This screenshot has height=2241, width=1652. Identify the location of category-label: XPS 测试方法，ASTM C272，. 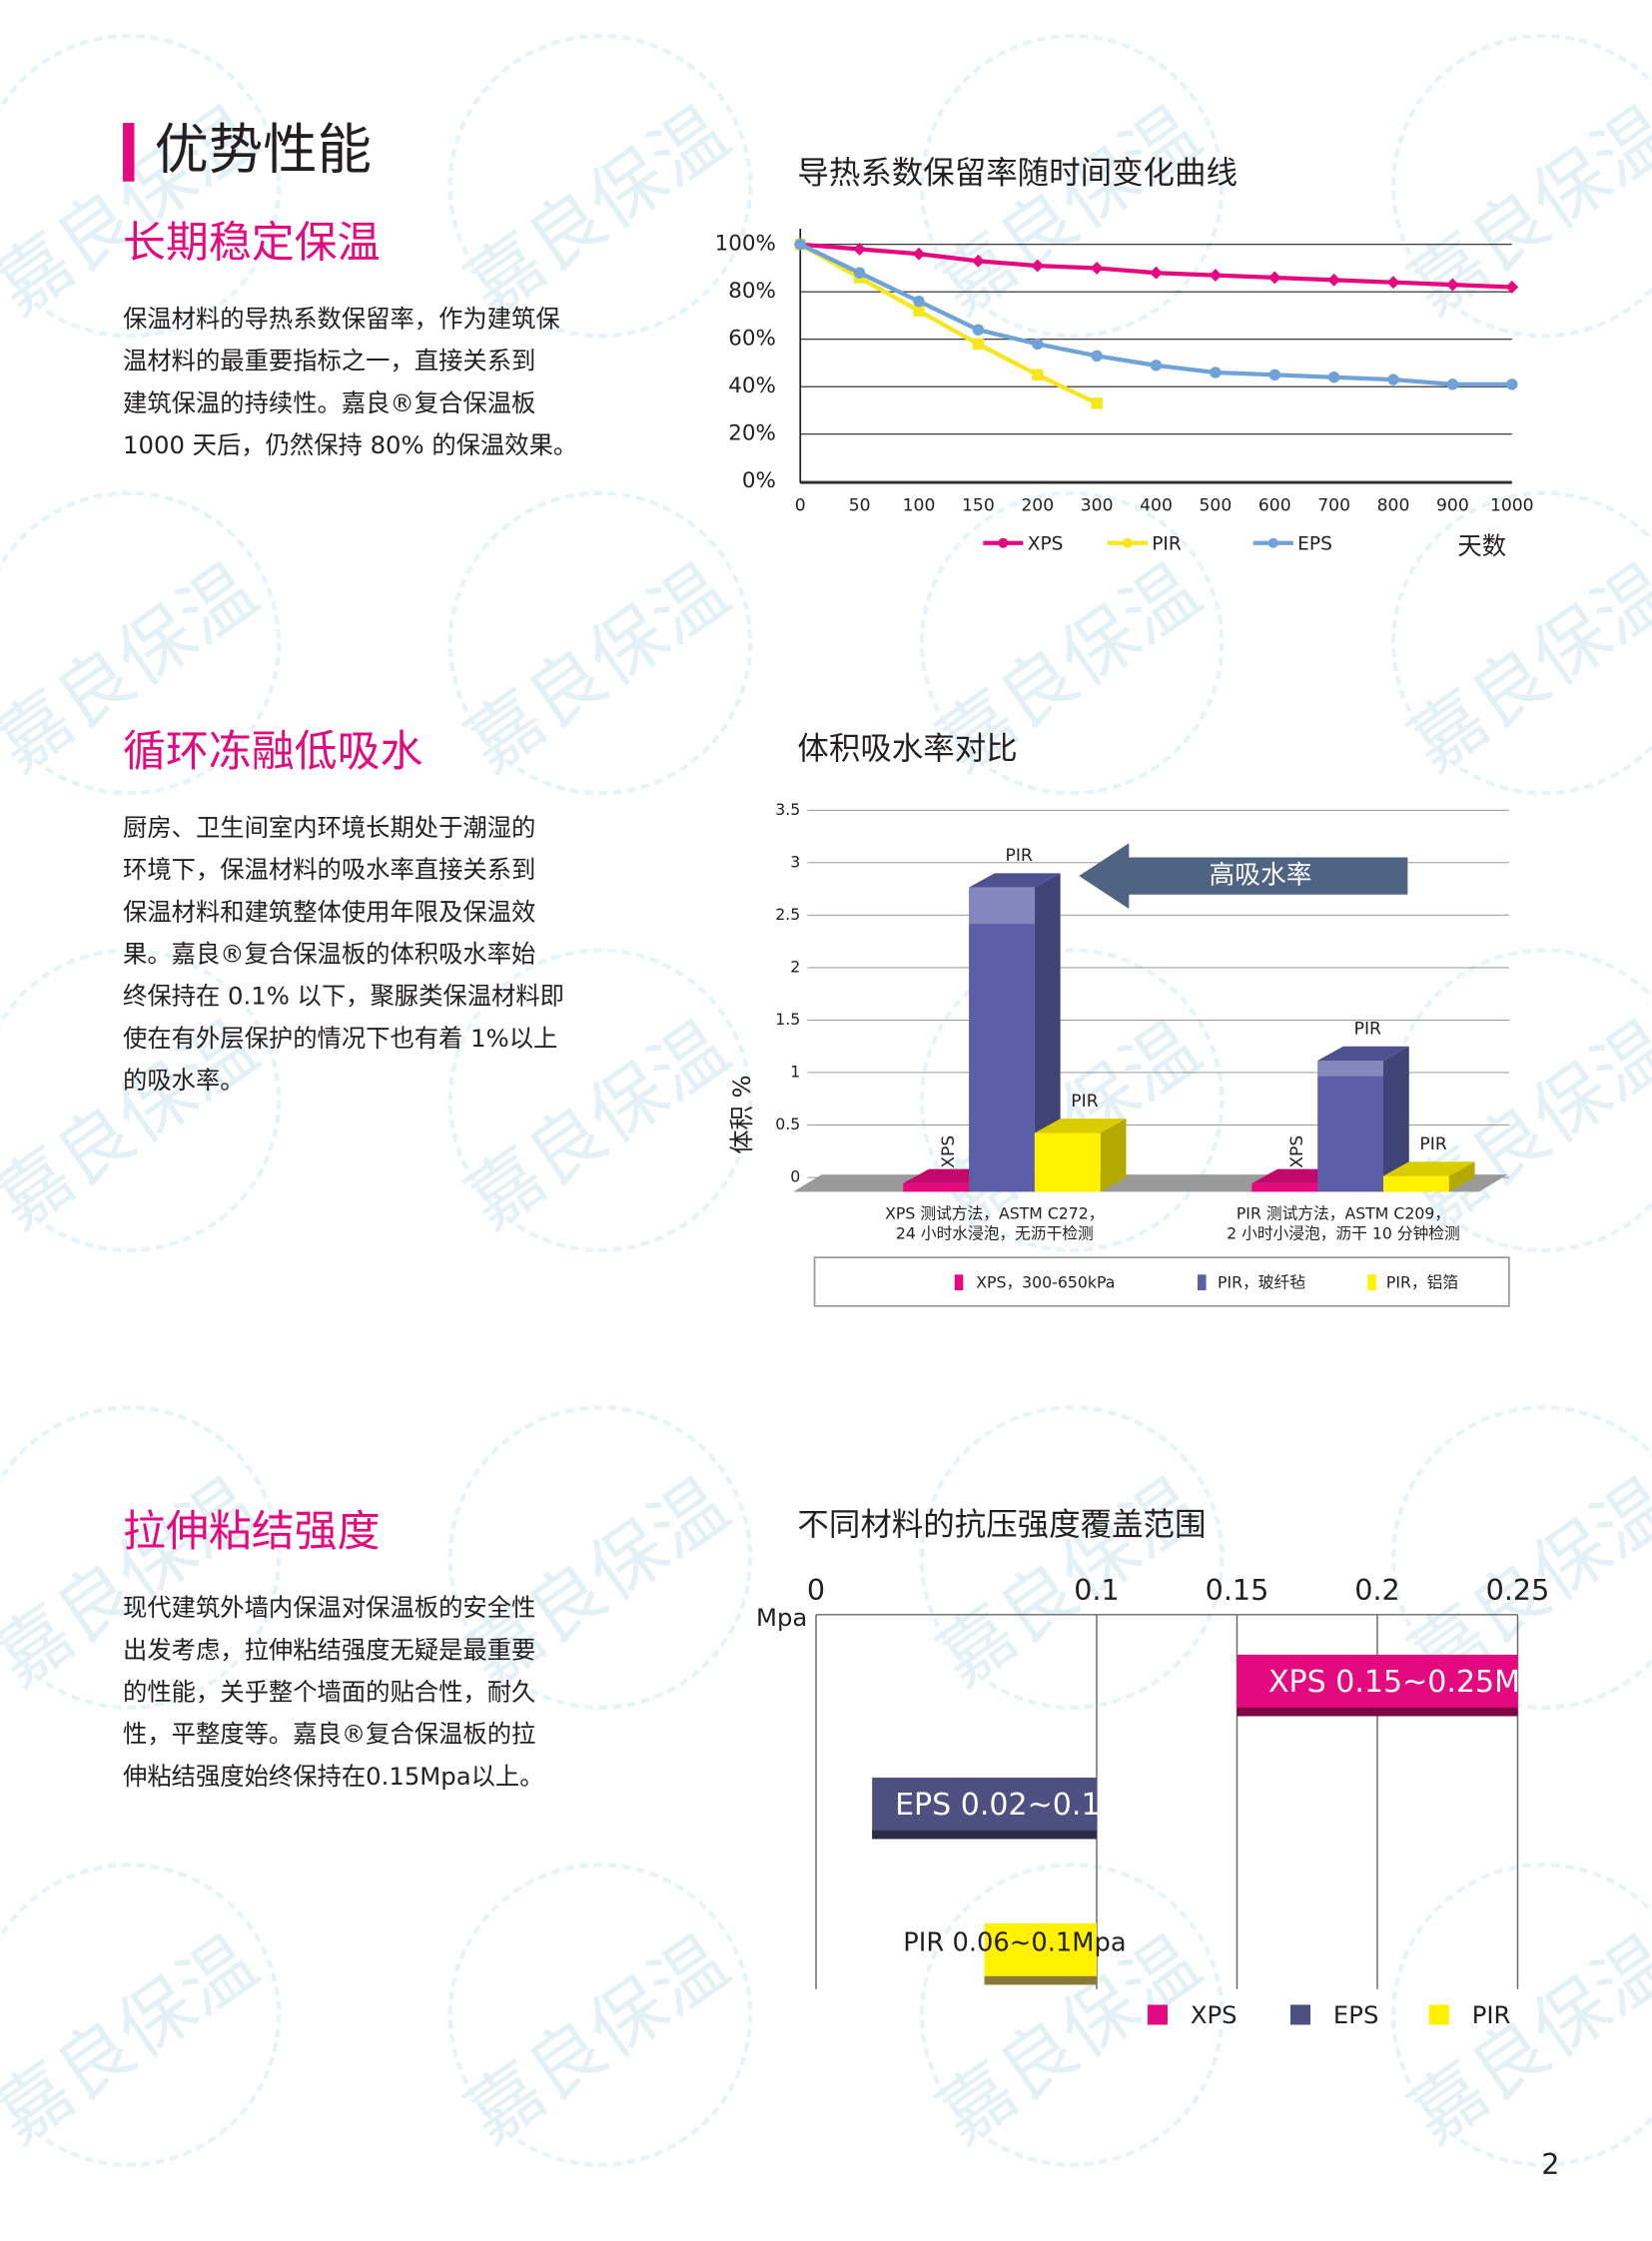
(994, 1213).